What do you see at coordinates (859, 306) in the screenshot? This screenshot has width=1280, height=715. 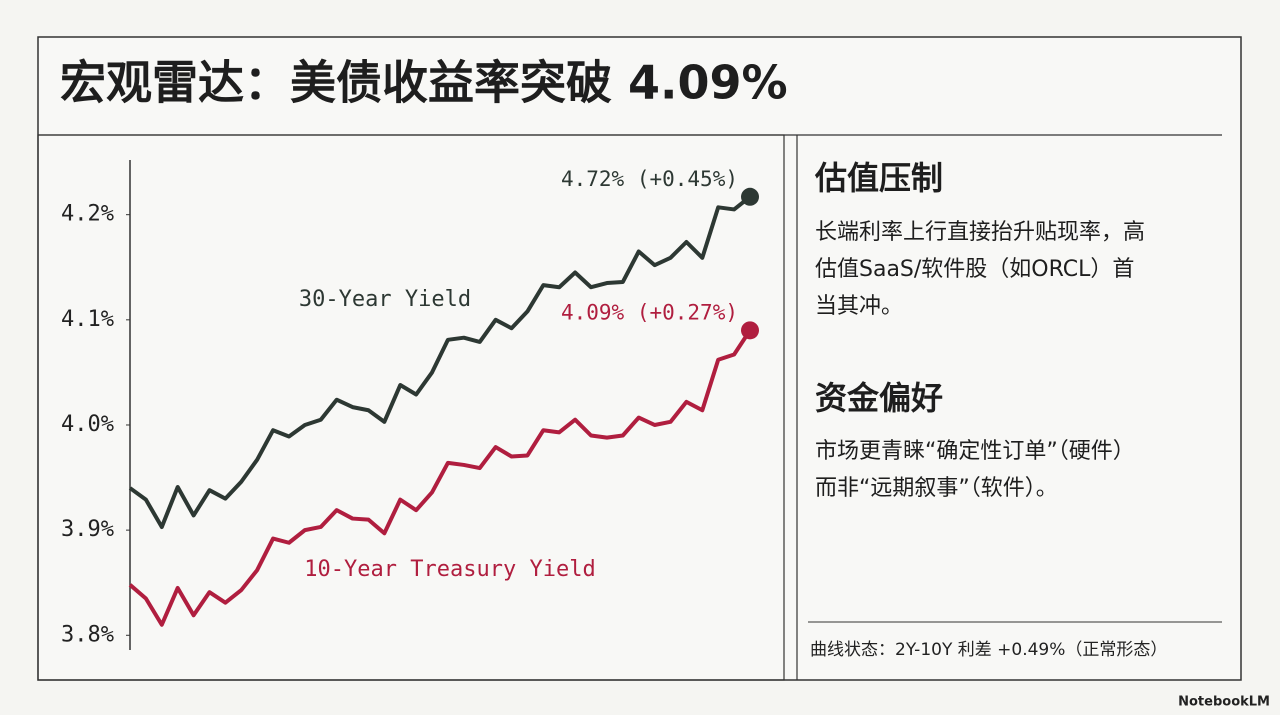 I see `body-text: 当其冲。` at bounding box center [859, 306].